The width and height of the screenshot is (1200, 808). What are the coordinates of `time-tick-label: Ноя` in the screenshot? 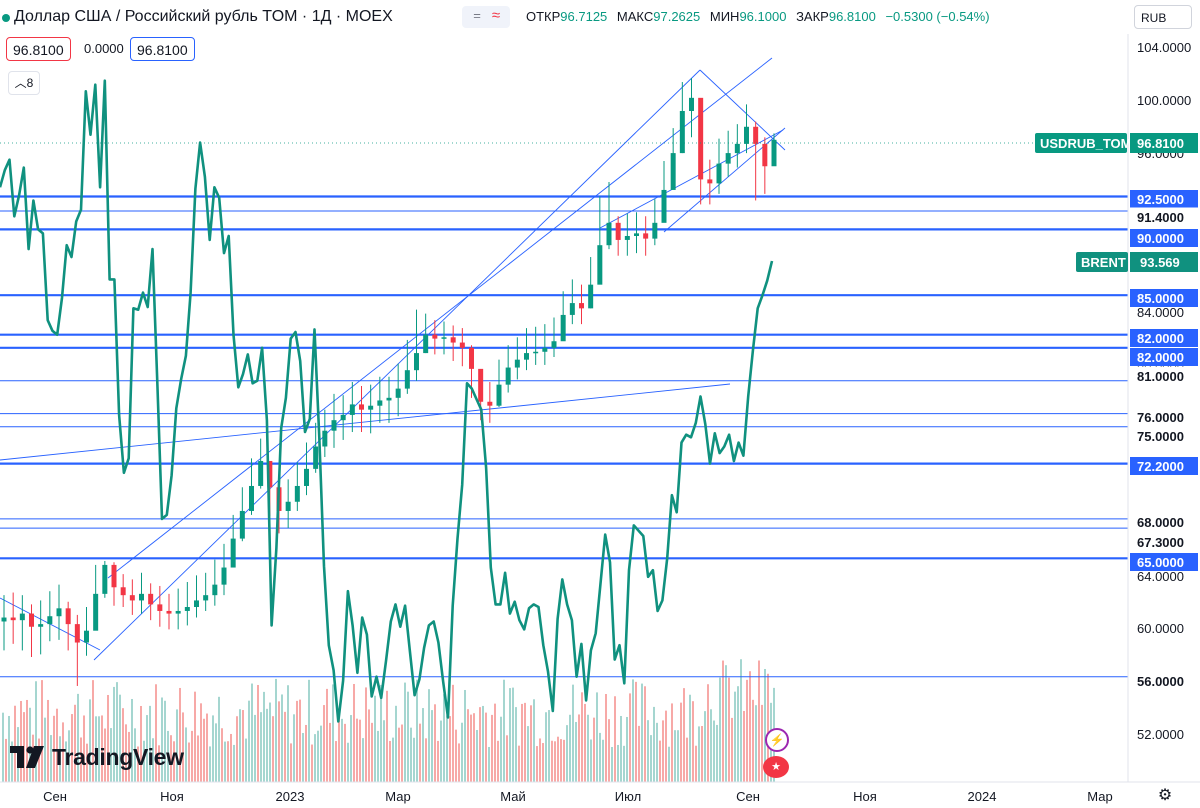 It's located at (865, 796).